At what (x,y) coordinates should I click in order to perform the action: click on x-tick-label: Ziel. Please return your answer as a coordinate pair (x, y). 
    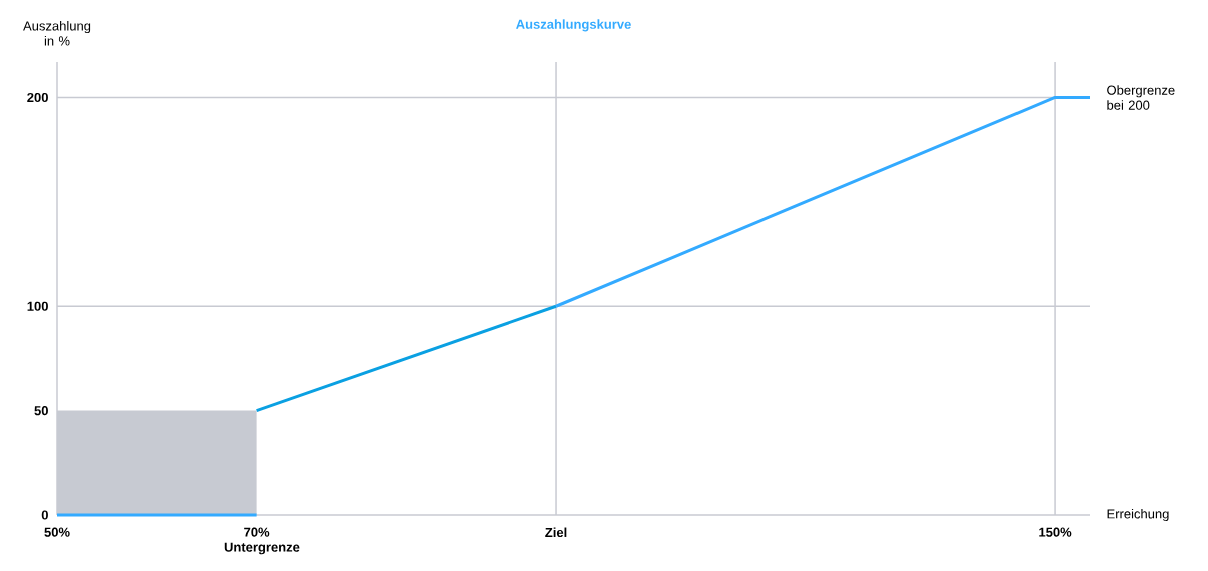
    Looking at the image, I should click on (556, 532).